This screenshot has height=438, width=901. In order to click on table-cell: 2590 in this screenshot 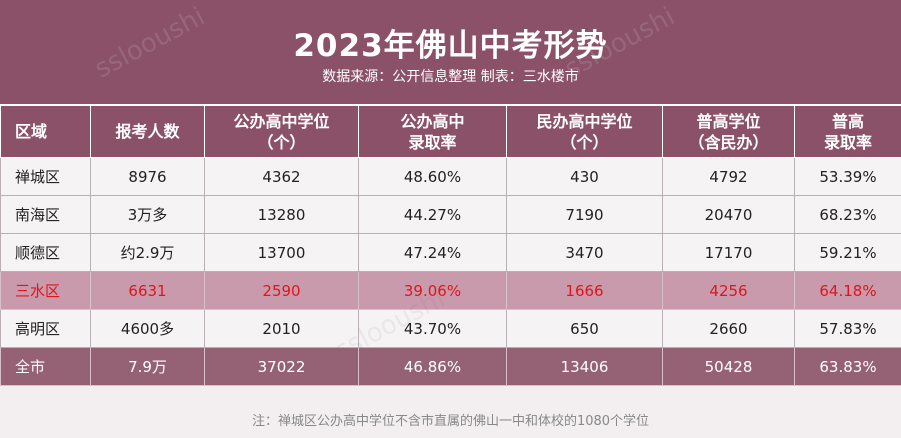, I will do `click(281, 290)`.